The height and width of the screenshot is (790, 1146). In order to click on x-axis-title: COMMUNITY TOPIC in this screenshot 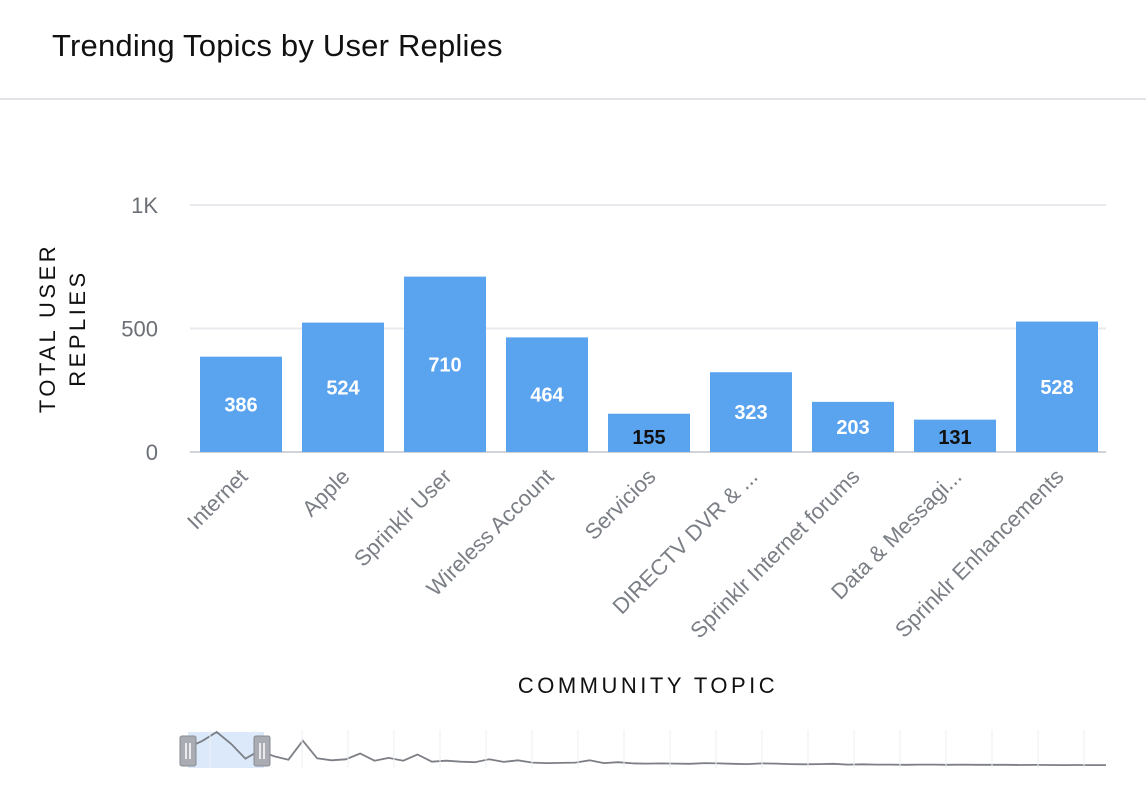, I will do `click(648, 685)`.